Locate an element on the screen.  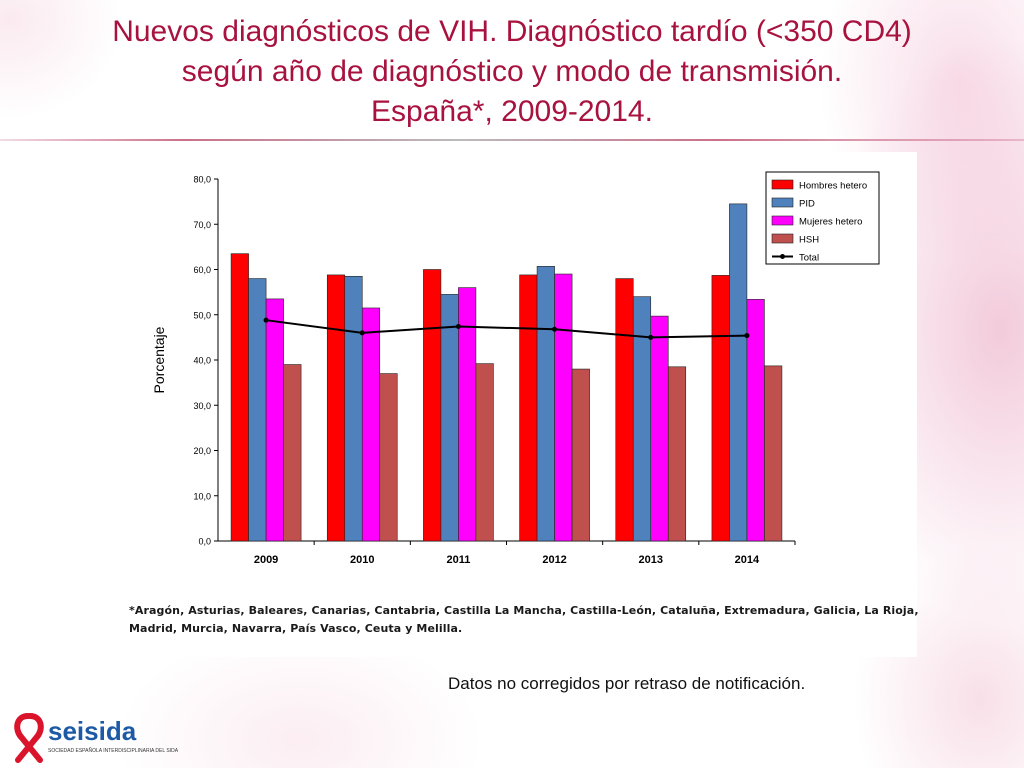
total-point-2014 is located at coordinates (747, 336).